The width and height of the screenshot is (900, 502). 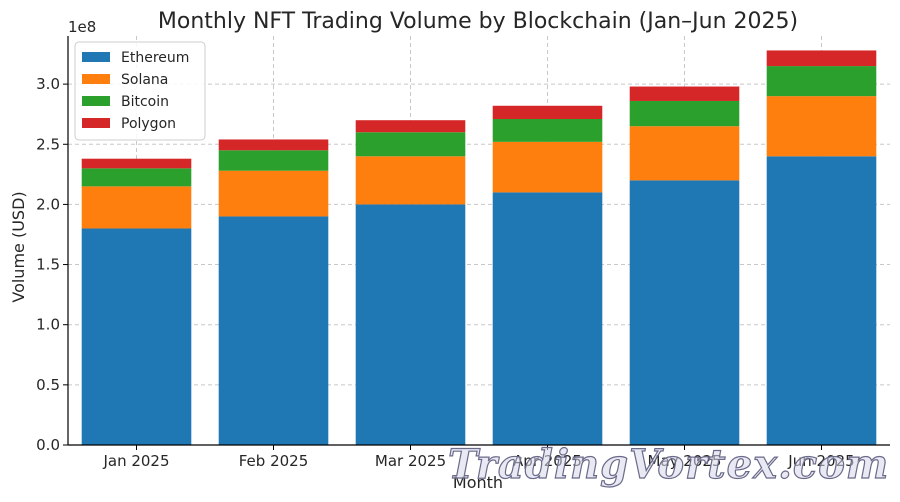 What do you see at coordinates (145, 102) in the screenshot?
I see `legend-label-bitcoin: Bitcoin` at bounding box center [145, 102].